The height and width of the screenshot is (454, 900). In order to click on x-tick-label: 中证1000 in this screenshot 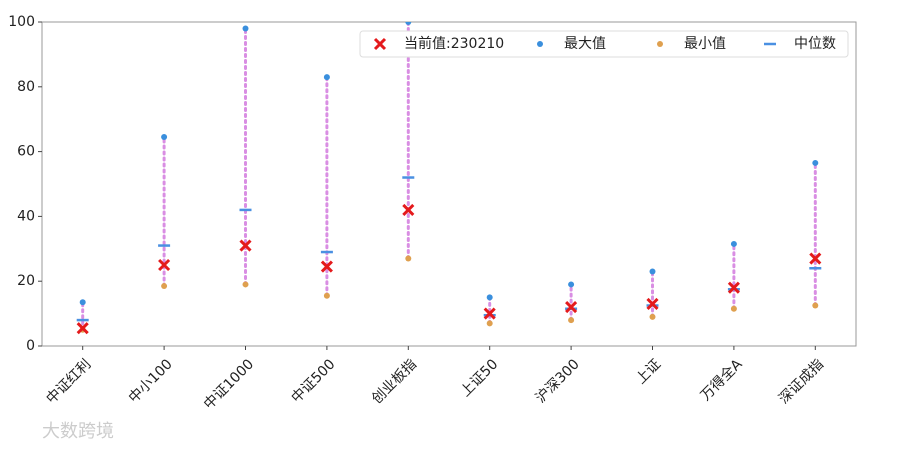, I will do `click(229, 384)`.